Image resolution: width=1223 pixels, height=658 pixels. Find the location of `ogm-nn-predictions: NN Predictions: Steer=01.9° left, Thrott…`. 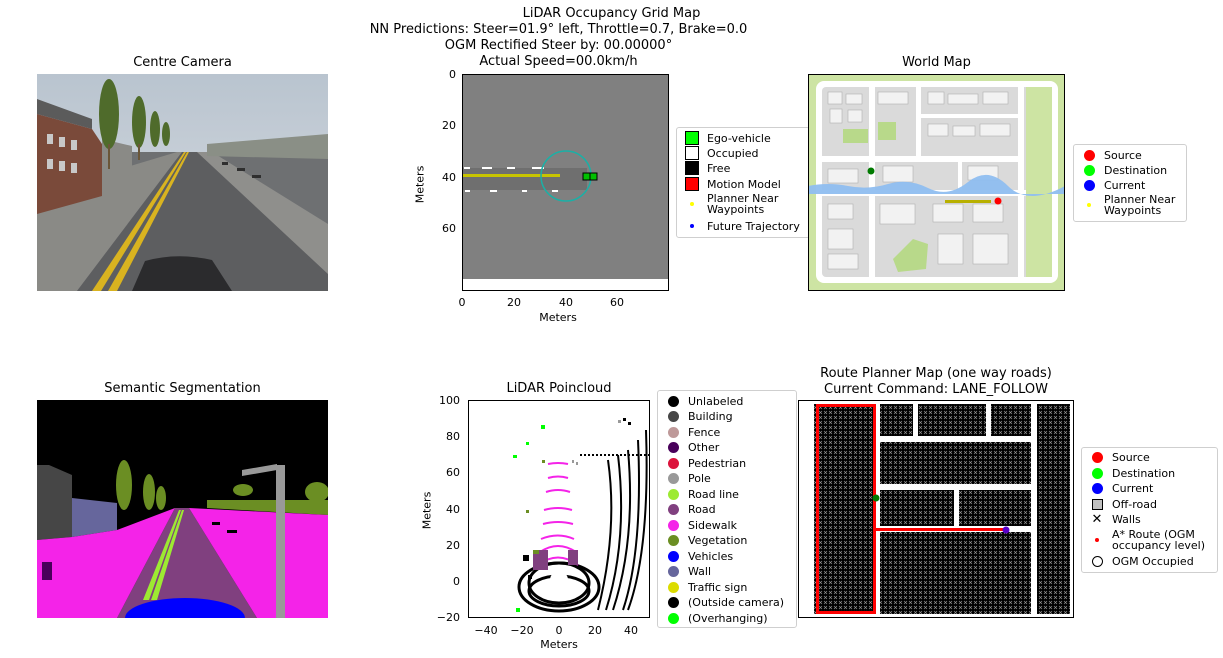

ogm-nn-predictions: NN Predictions: Steer=01.9° left, Thrott… is located at coordinates (558, 29).